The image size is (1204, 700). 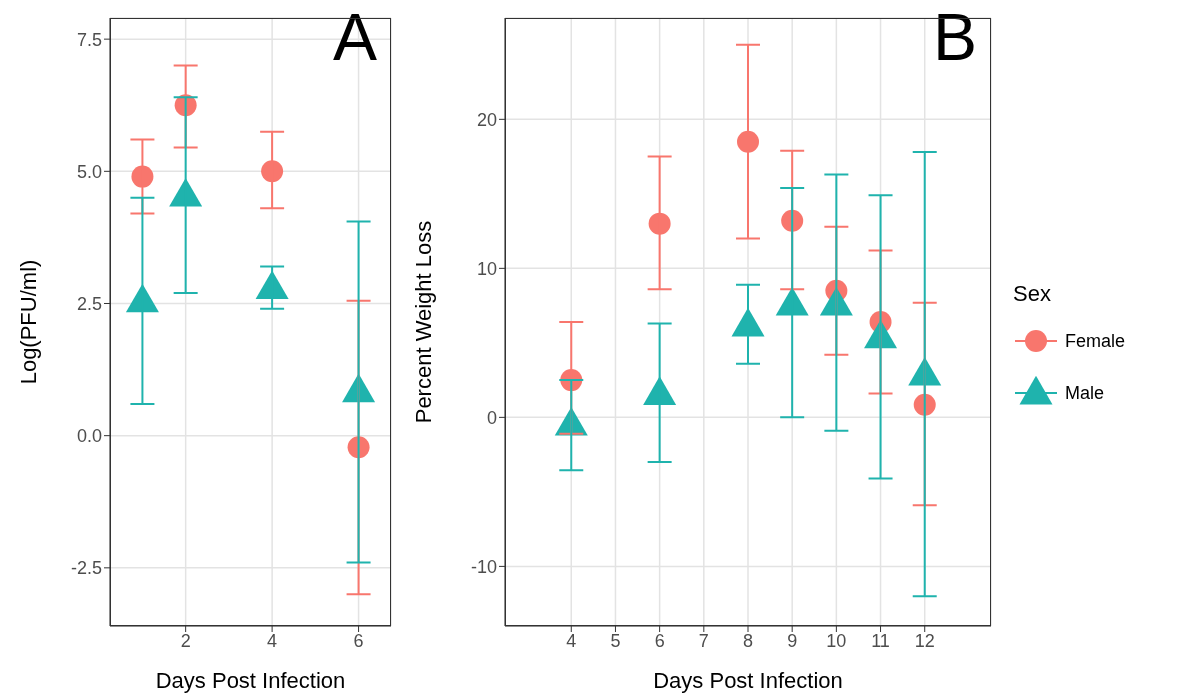 What do you see at coordinates (423, 322) in the screenshot?
I see `y-axis-title: Percent Weight Loss` at bounding box center [423, 322].